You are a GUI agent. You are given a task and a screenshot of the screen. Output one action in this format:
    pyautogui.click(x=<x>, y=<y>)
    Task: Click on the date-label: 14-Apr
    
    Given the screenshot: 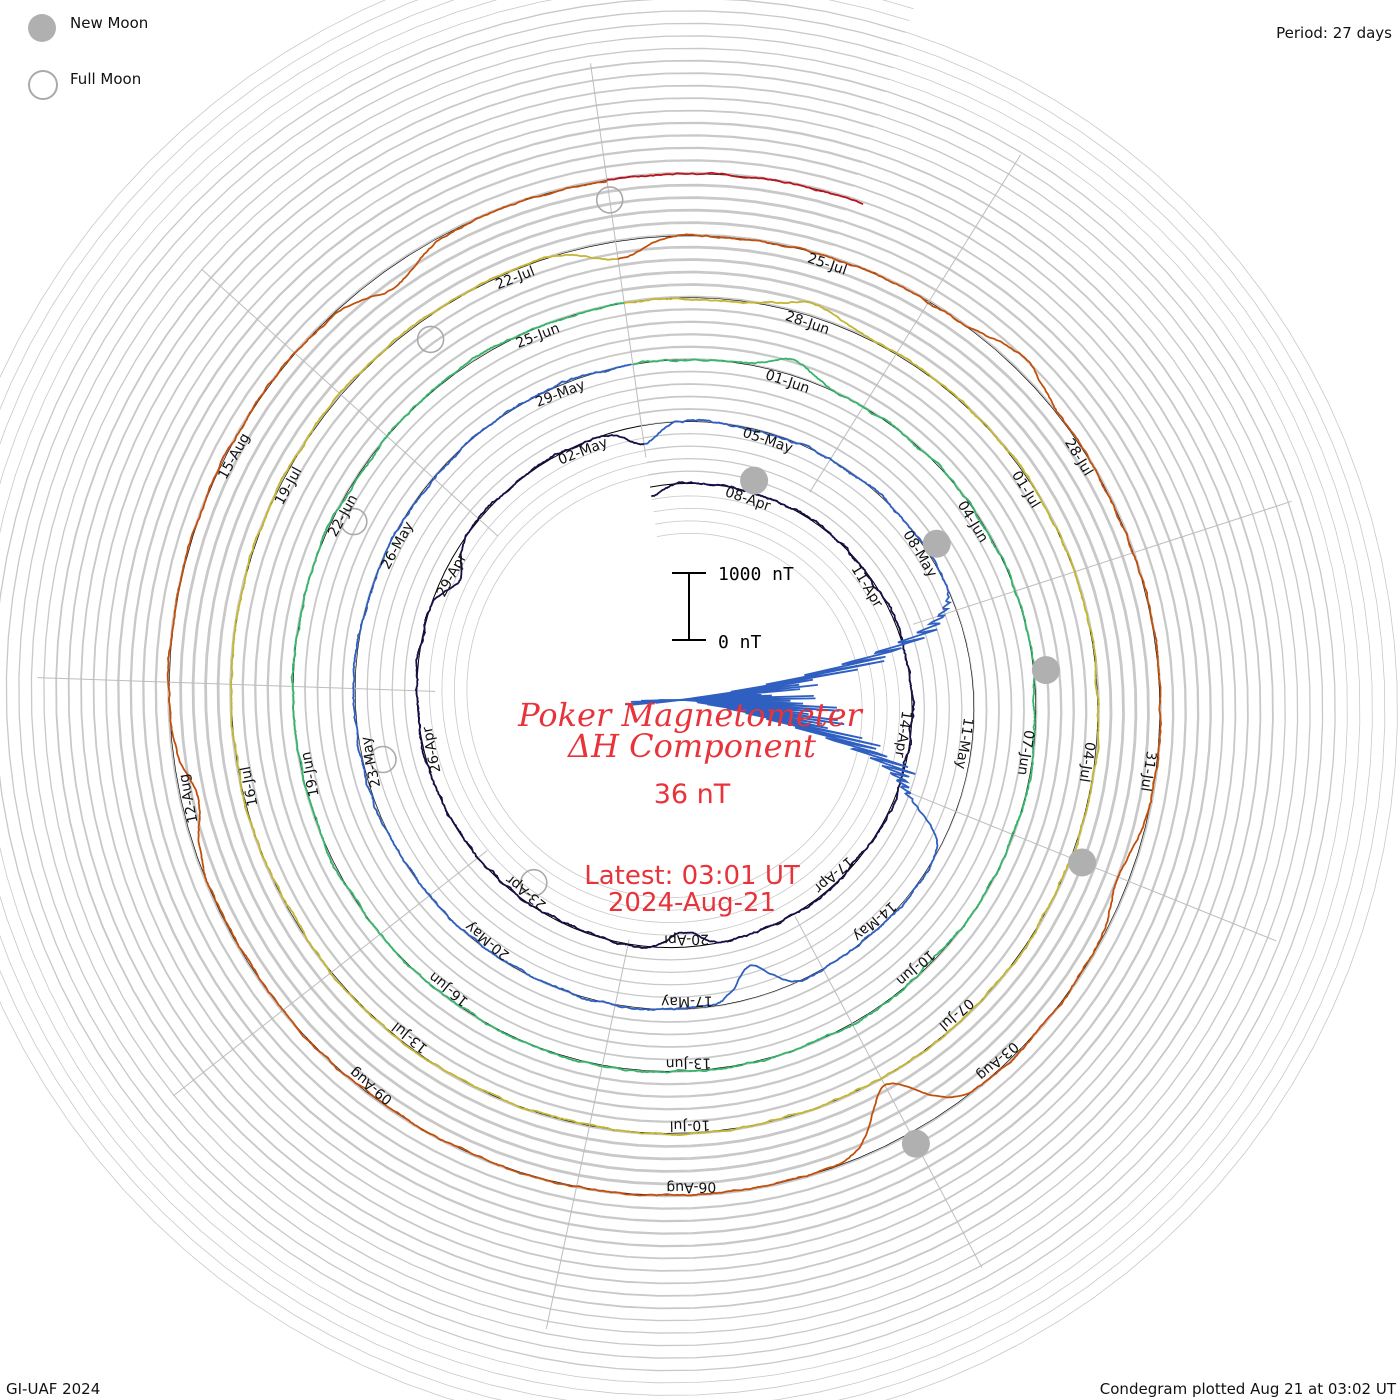 What is the action you would take?
    pyautogui.click(x=902, y=734)
    